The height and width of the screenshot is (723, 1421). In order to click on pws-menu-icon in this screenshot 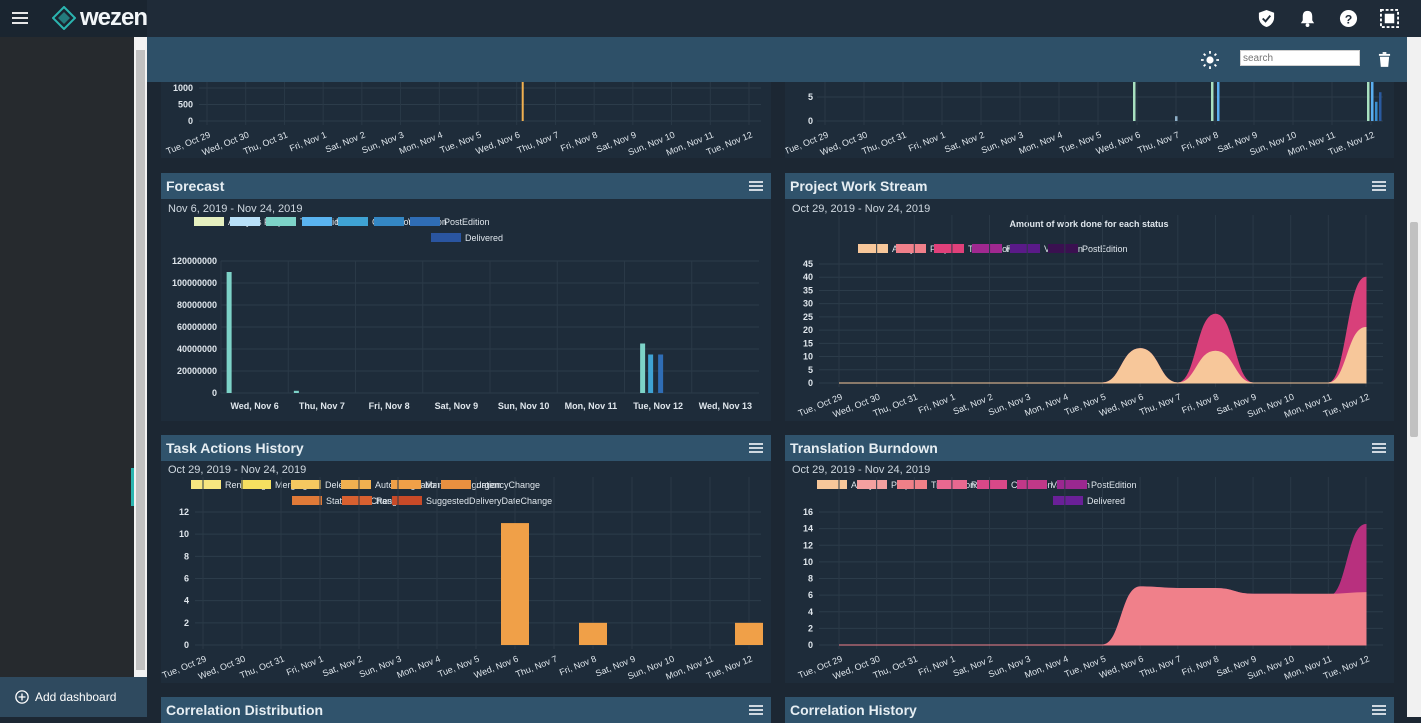, I will do `click(1379, 186)`.